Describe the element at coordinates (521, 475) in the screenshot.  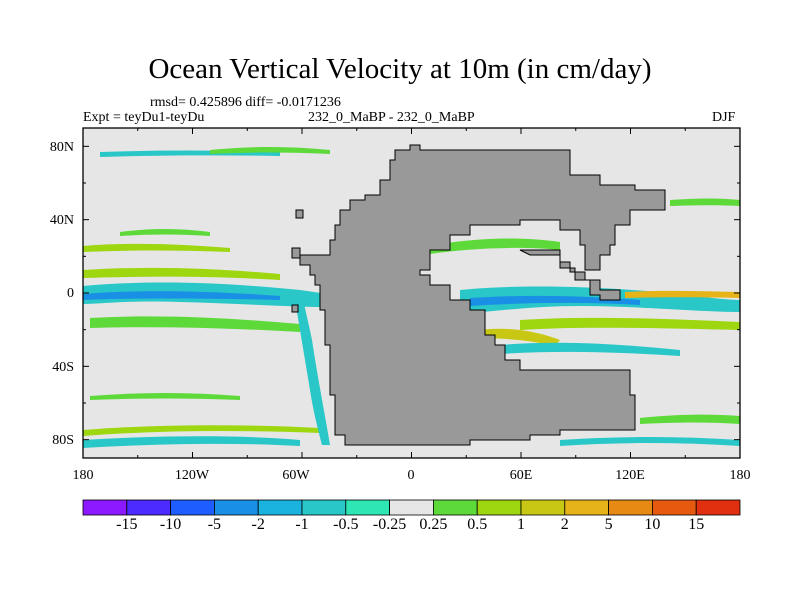
I see `lon-tick-label: 60E` at that location.